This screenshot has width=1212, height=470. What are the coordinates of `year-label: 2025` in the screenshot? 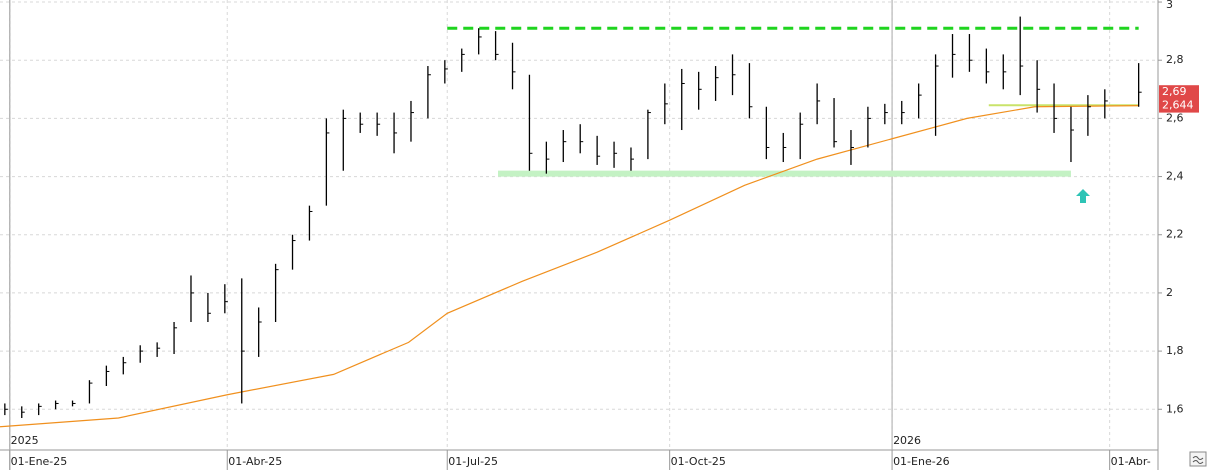 It's located at (25, 440).